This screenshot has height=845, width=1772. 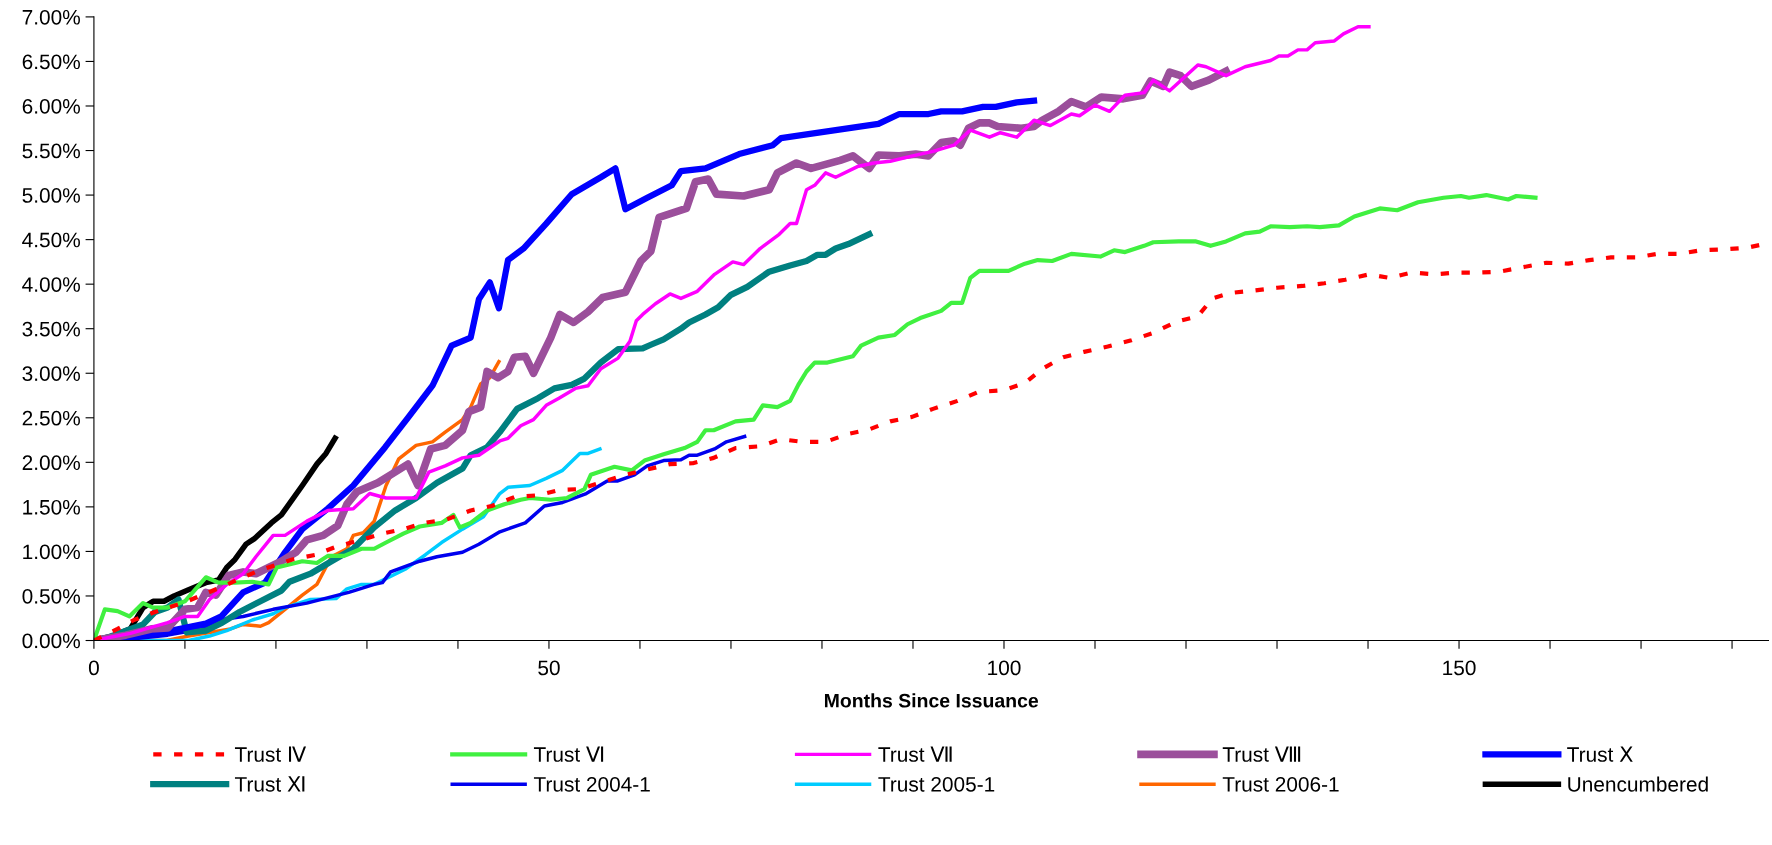 What do you see at coordinates (568, 754) in the screenshot?
I see `legend-label: Trust Ⅵ` at bounding box center [568, 754].